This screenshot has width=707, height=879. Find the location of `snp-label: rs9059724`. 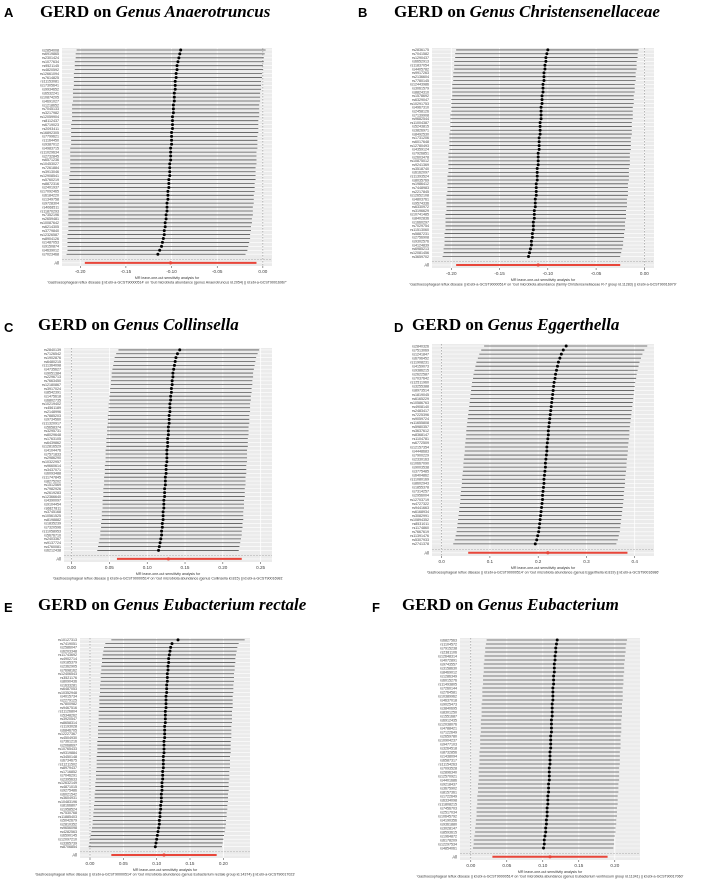

snp-label: rs9059724 is located at coordinates (420, 419).